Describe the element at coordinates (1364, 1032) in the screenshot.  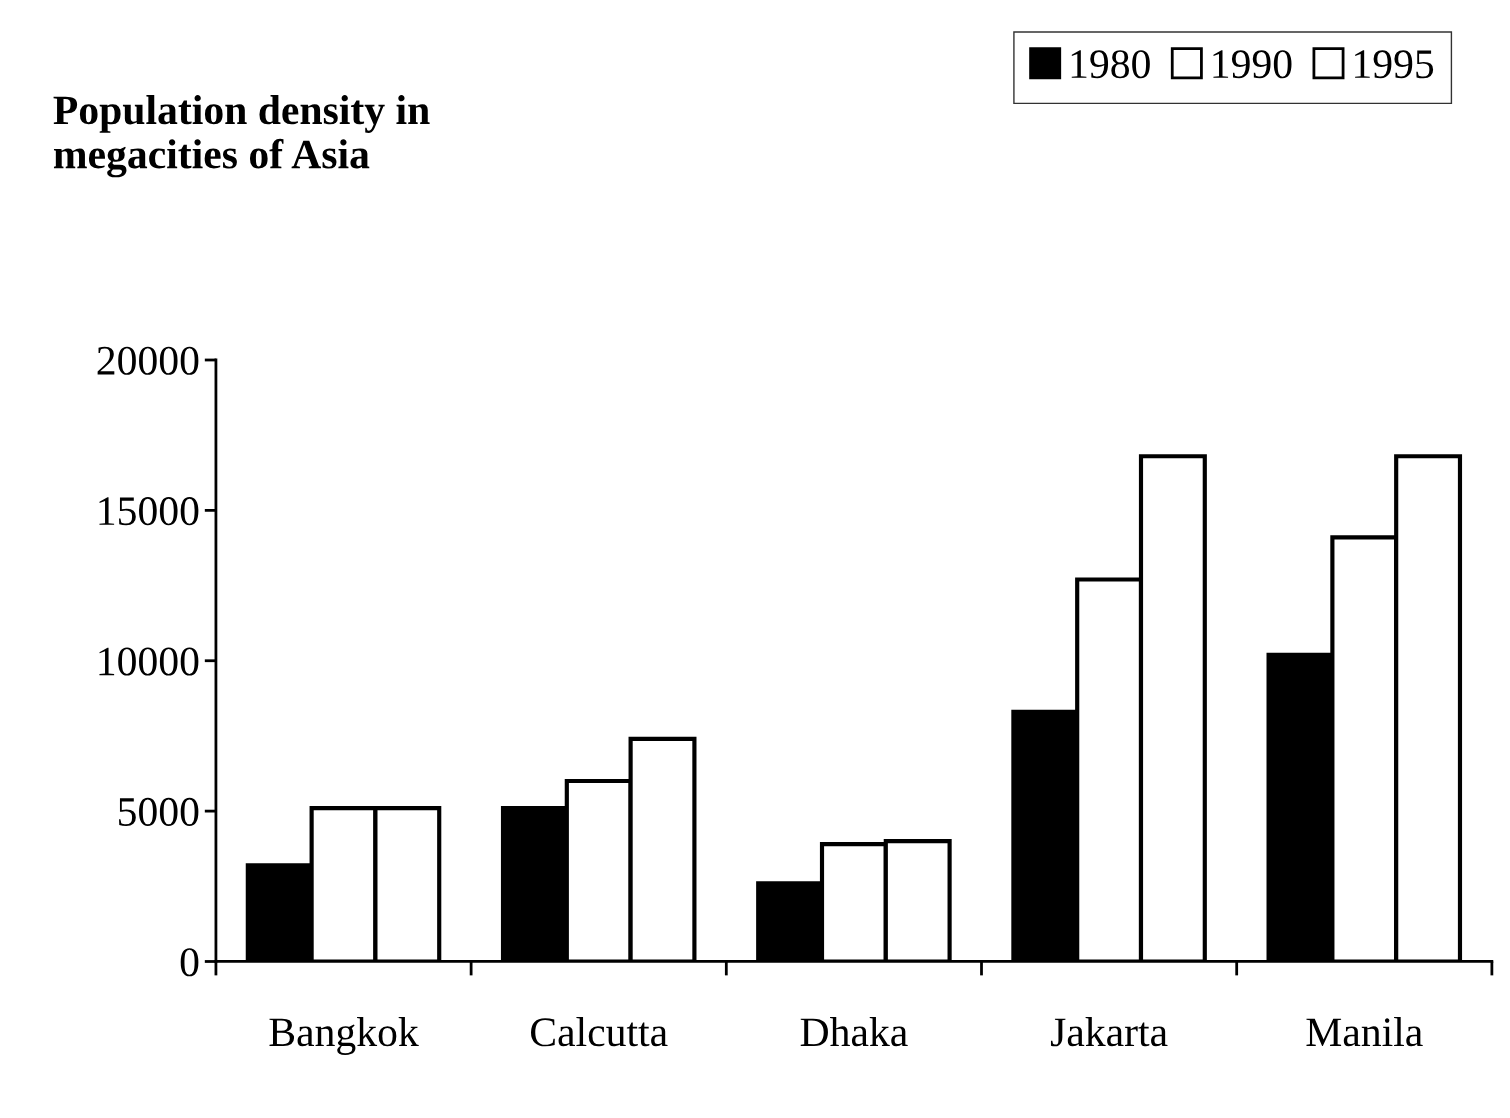
I see `x-tick-label: Manila` at that location.